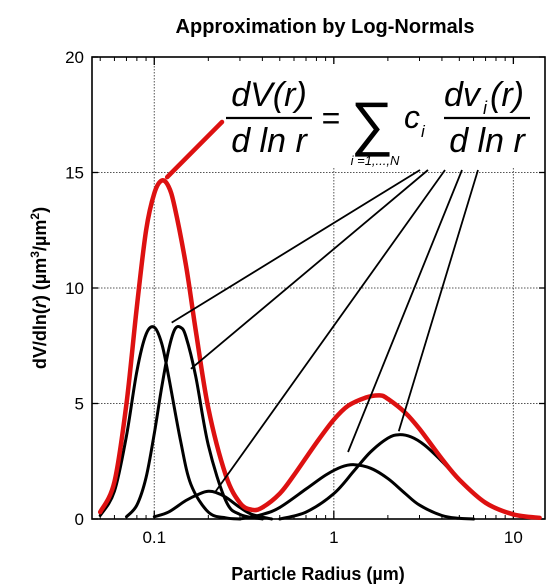 The image size is (555, 588). What do you see at coordinates (269, 141) in the screenshot?
I see `formula-left-denominator: d ln r` at bounding box center [269, 141].